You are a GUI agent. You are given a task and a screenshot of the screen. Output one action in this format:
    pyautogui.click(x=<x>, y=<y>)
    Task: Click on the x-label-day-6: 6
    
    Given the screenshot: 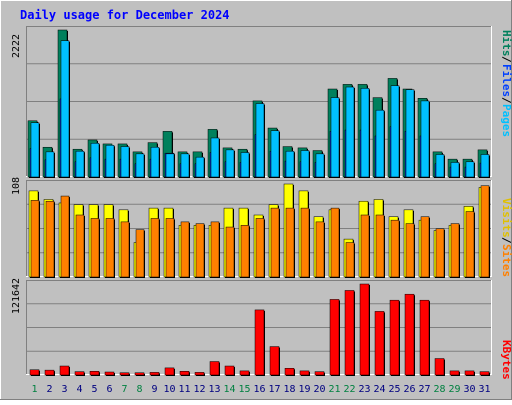 What is the action you would take?
    pyautogui.click(x=109, y=389)
    